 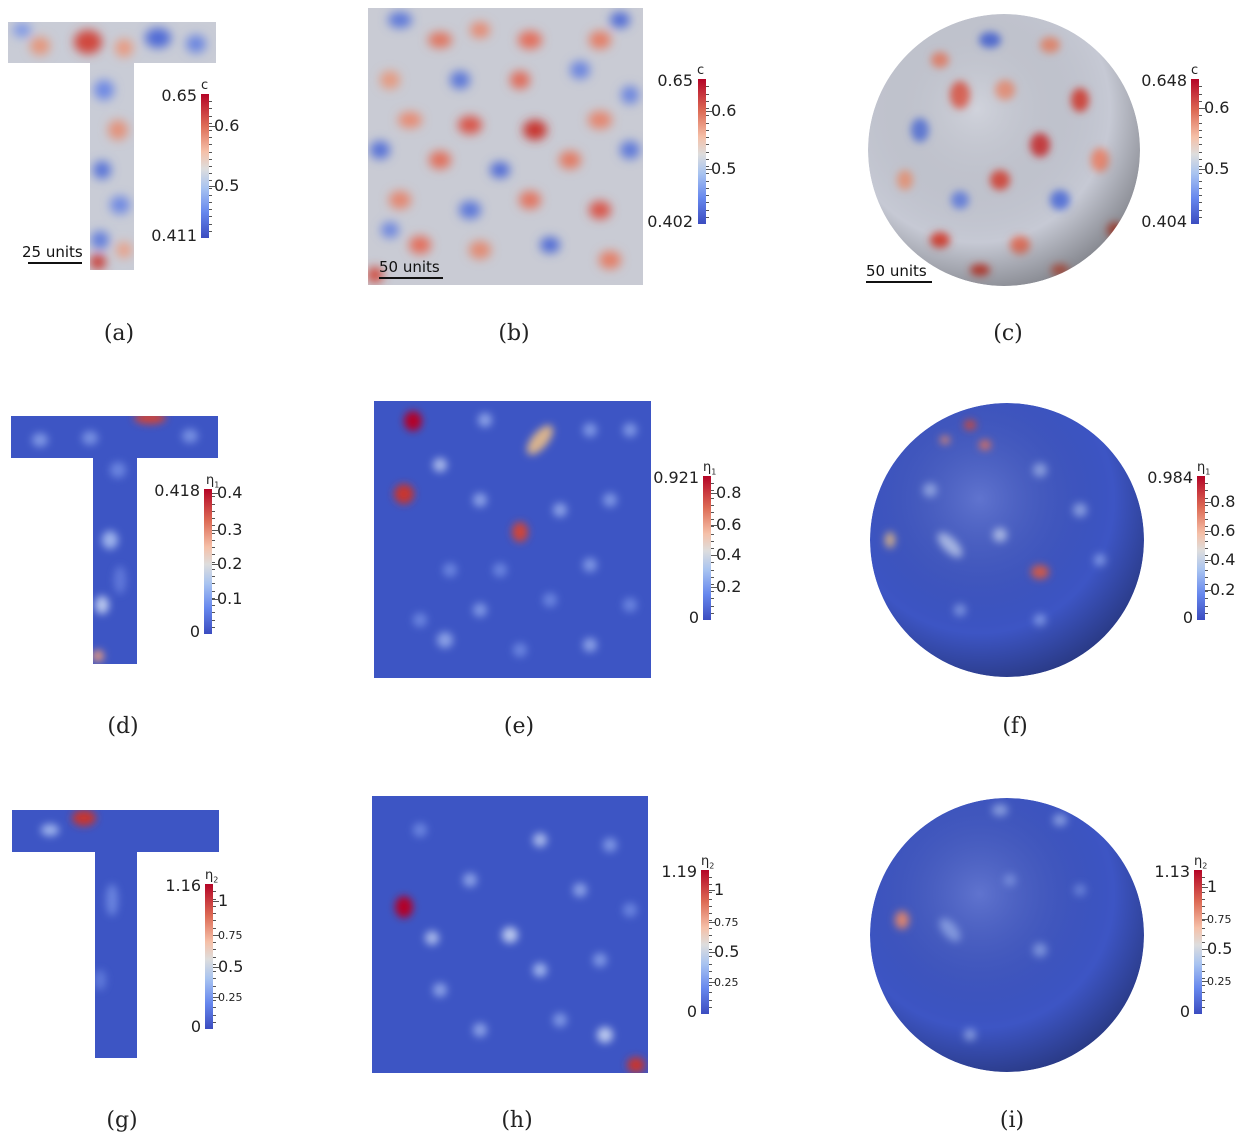 I want to click on colorbar-title-subscript: 1, so click(x=1208, y=472).